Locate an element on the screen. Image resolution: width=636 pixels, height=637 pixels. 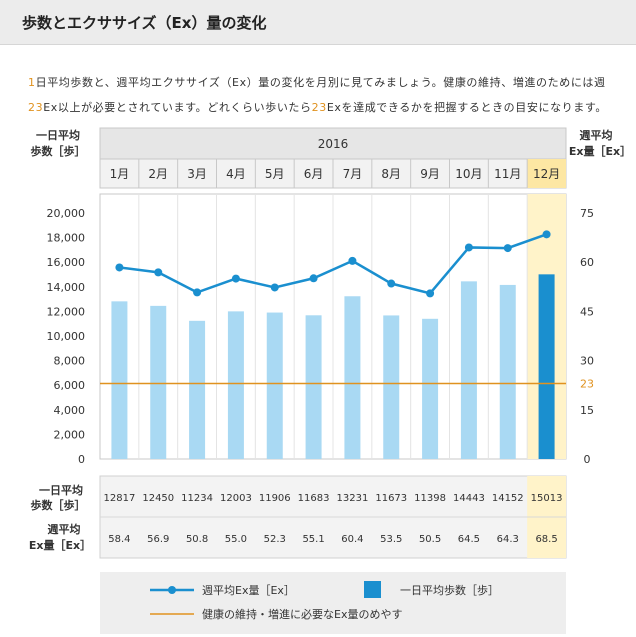
month-label: 12月 is located at coordinates (546, 174).